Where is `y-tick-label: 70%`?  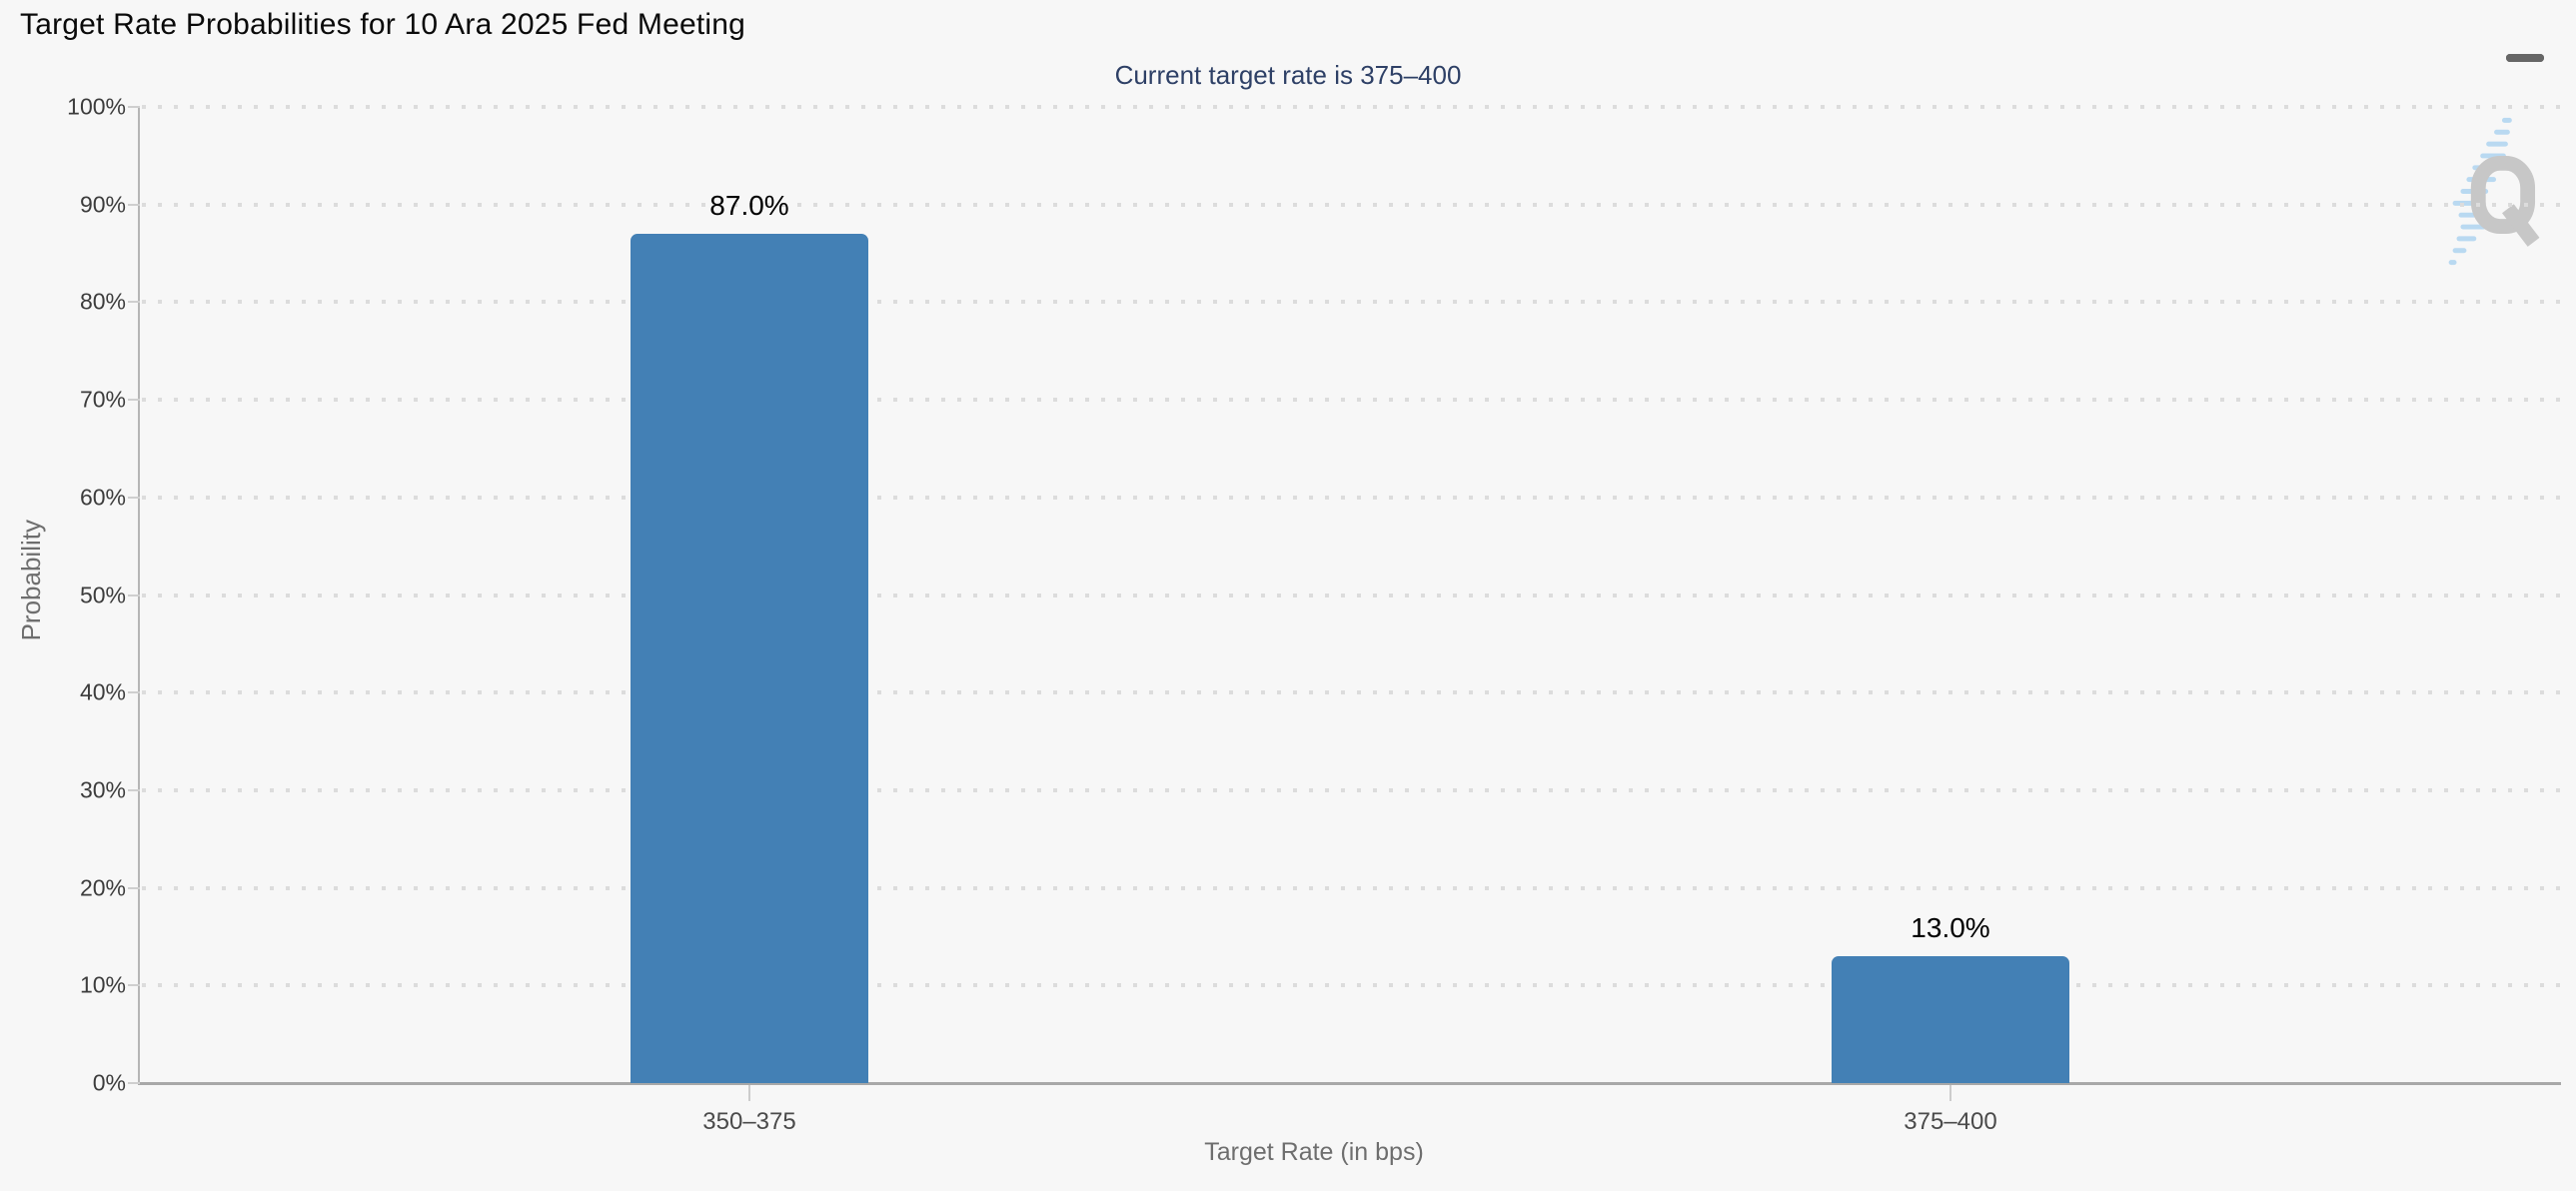
y-tick-label: 70% is located at coordinates (102, 399).